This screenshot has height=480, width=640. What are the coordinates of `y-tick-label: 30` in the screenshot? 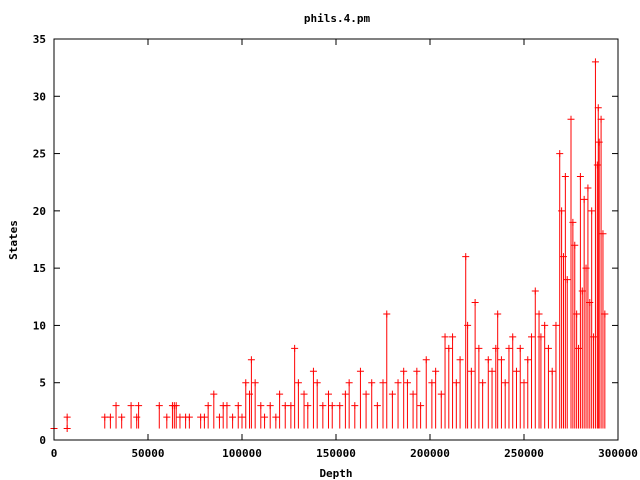 It's located at (39, 96).